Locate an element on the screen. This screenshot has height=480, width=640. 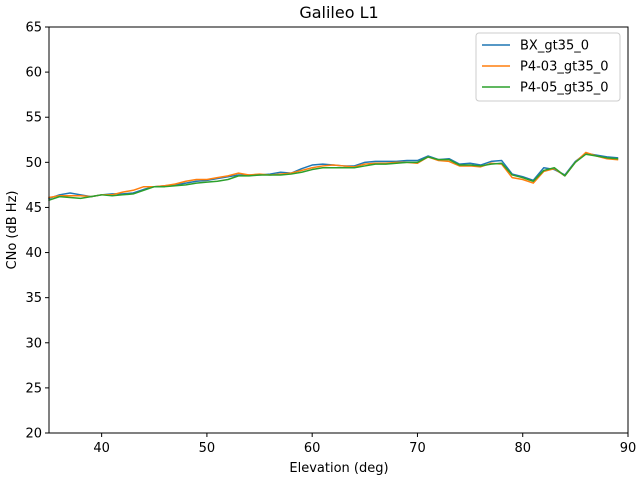
y-tick-label: 25 is located at coordinates (33, 388).